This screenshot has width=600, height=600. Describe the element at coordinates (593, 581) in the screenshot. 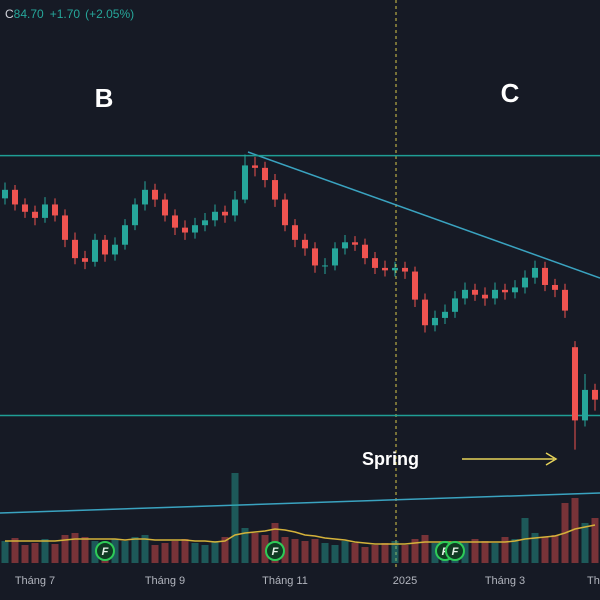

I see `x-tick-label: Th` at that location.